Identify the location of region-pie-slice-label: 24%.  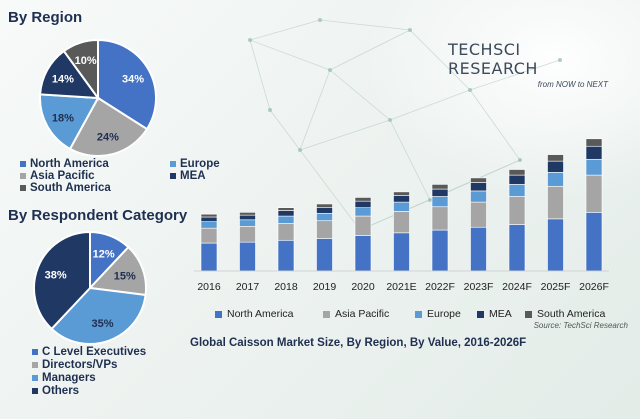
(108, 138).